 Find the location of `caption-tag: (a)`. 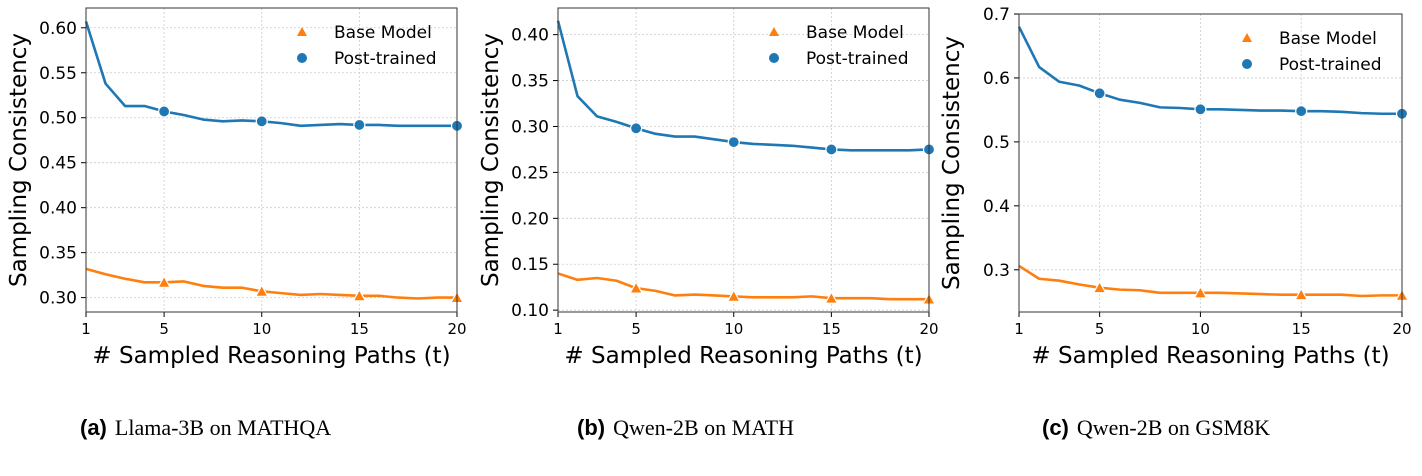

caption-tag: (a) is located at coordinates (93, 427).